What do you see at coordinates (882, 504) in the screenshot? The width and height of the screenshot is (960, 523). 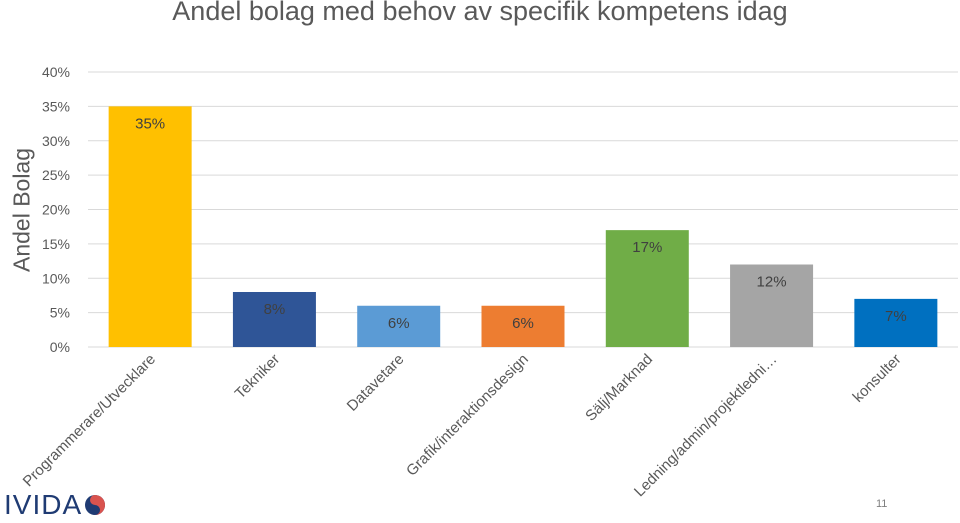 I see `page-number: 11` at bounding box center [882, 504].